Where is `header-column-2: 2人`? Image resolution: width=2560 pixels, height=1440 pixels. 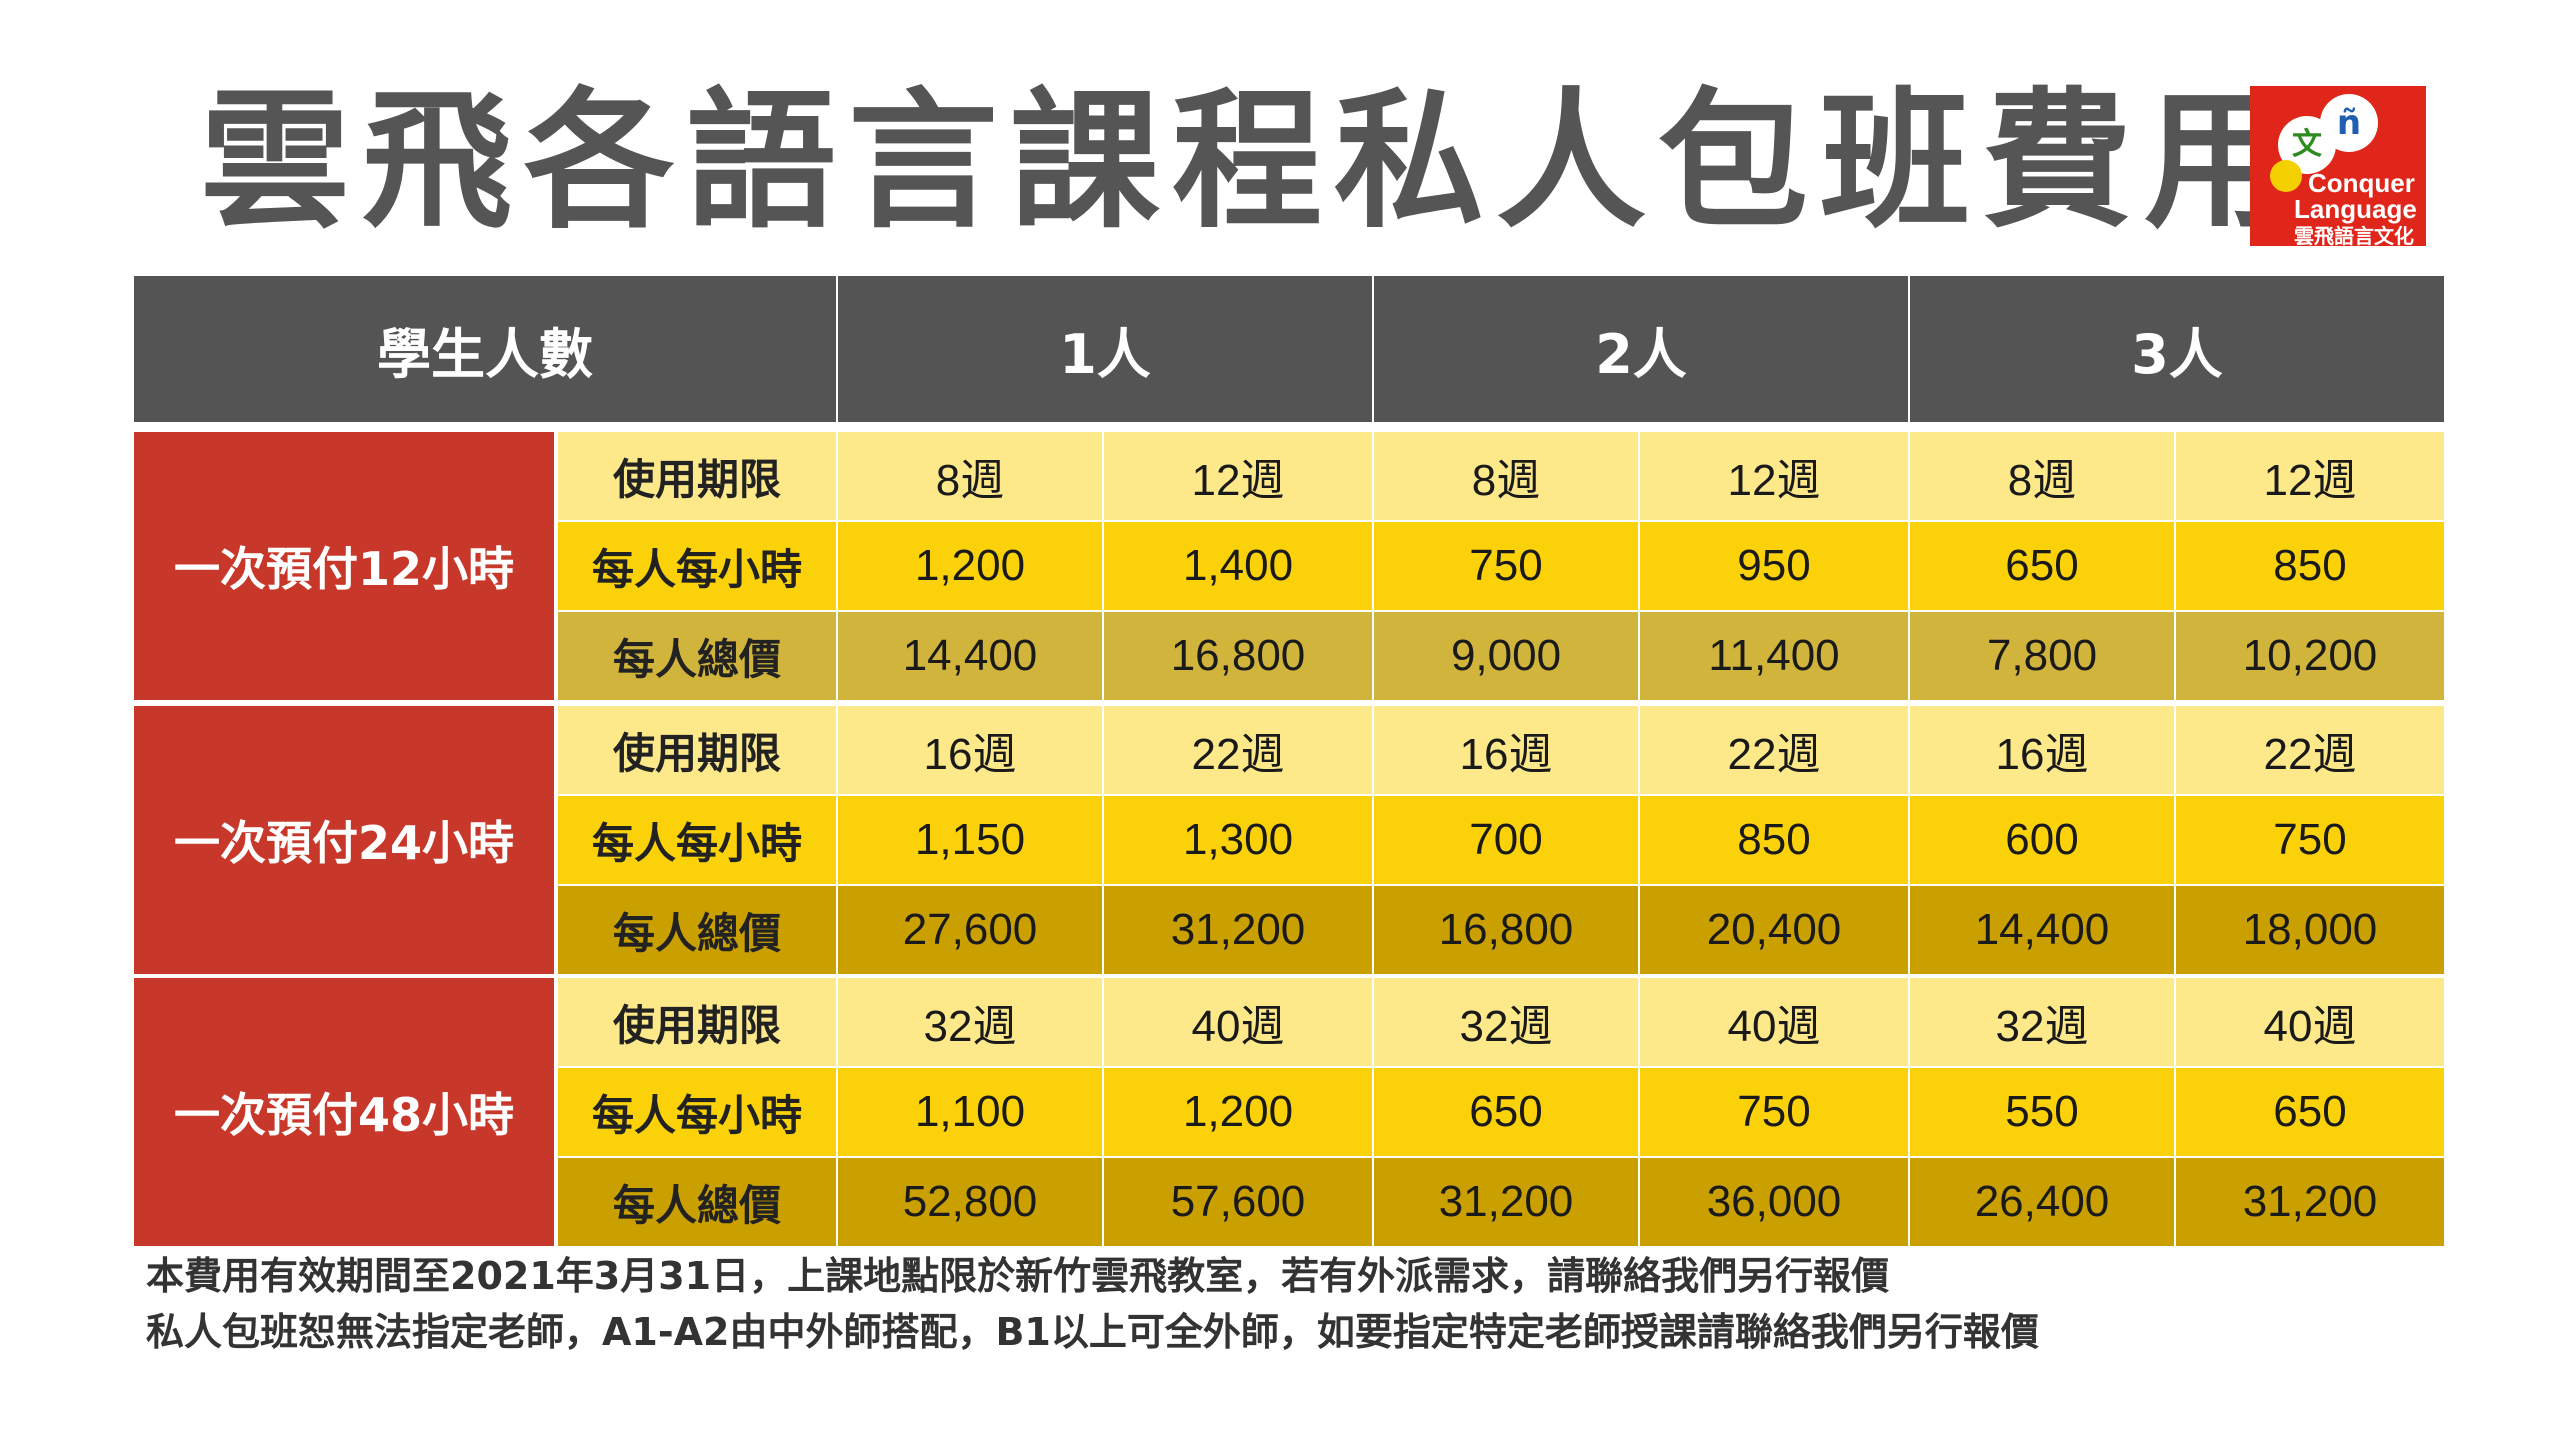 header-column-2: 2人 is located at coordinates (1641, 349).